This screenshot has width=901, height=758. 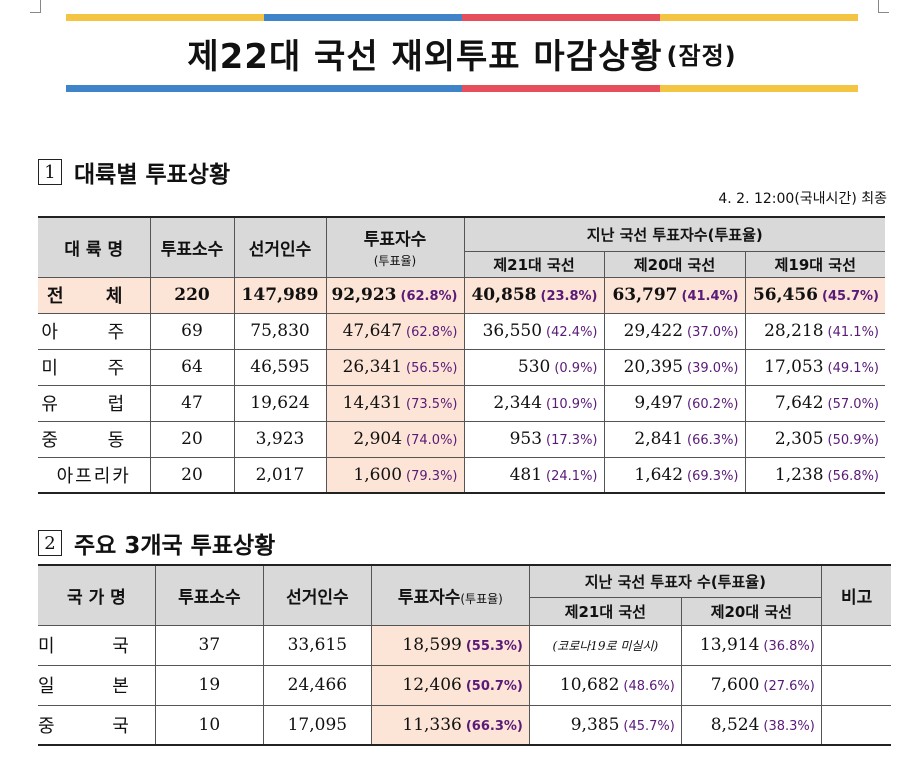 What do you see at coordinates (713, 332) in the screenshot?
I see `e20-rate: (37.0%)` at bounding box center [713, 332].